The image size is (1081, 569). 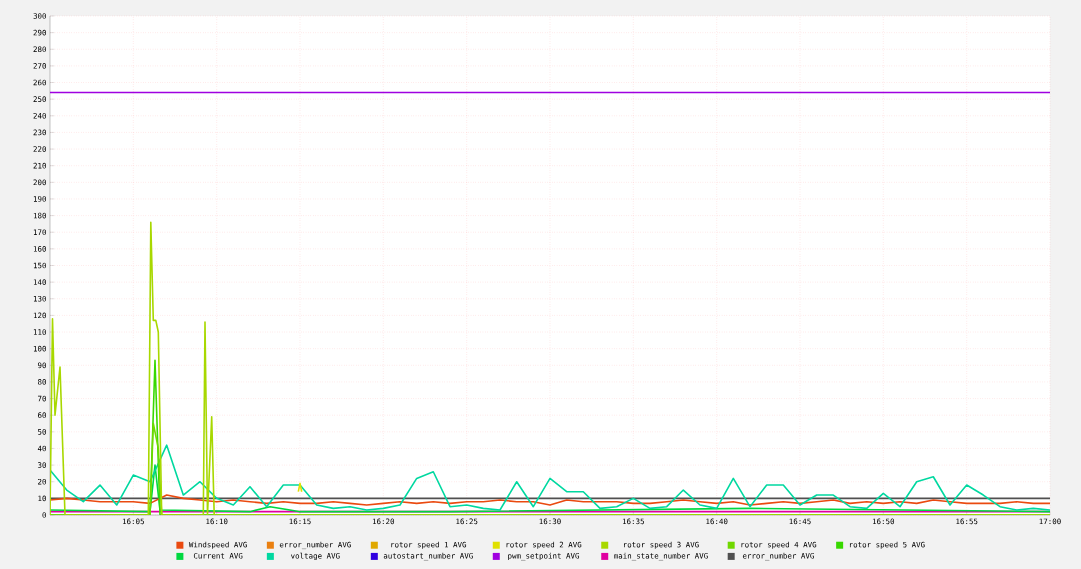 I want to click on line-series, so click(x=550, y=477).